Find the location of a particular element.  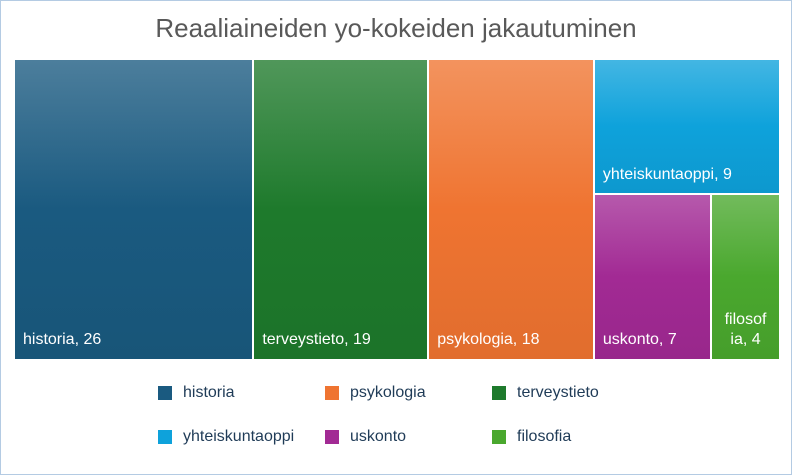

legend-item-yhteiskuntaoppi: yhteiskuntaoppi is located at coordinates (226, 437).